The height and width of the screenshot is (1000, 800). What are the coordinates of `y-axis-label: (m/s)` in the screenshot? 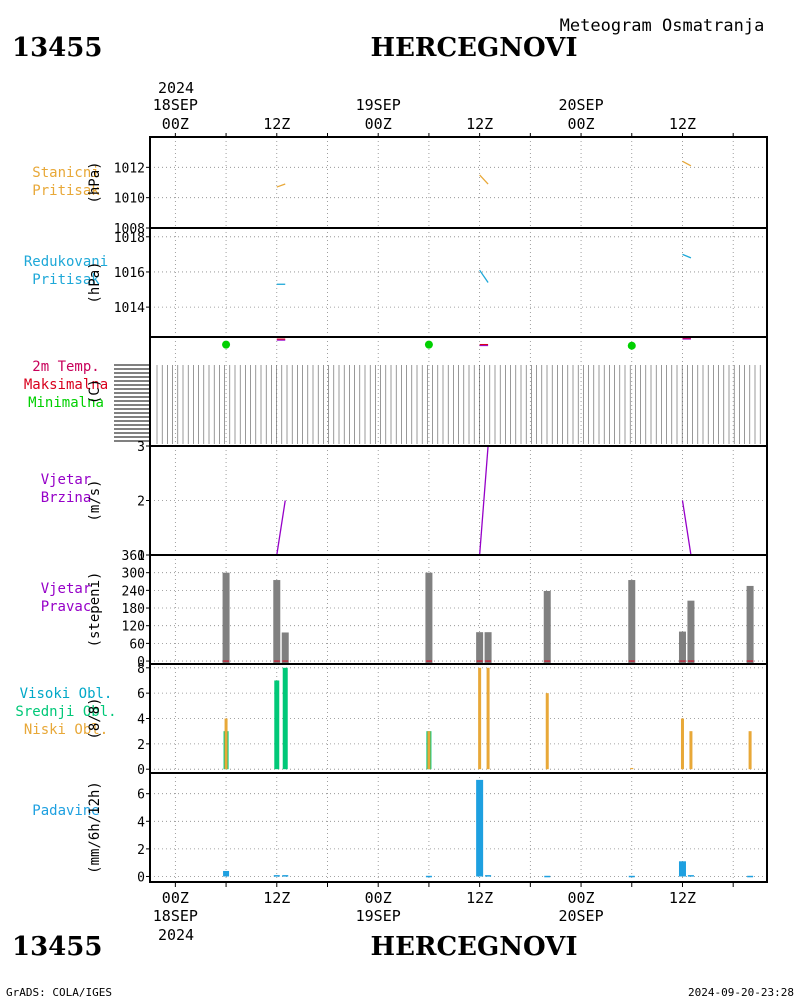 It's located at (95, 500).